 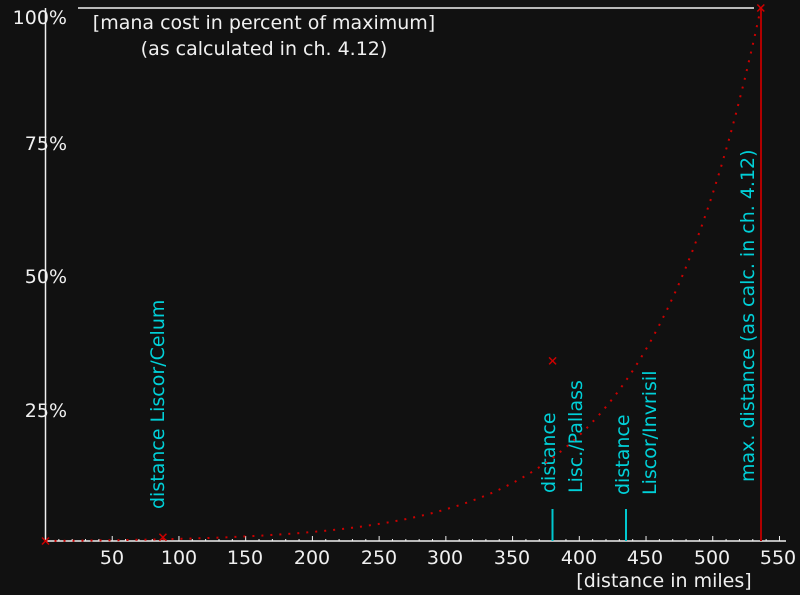 What do you see at coordinates (663, 581) in the screenshot?
I see `x-axis-label: [distance in miles]` at bounding box center [663, 581].